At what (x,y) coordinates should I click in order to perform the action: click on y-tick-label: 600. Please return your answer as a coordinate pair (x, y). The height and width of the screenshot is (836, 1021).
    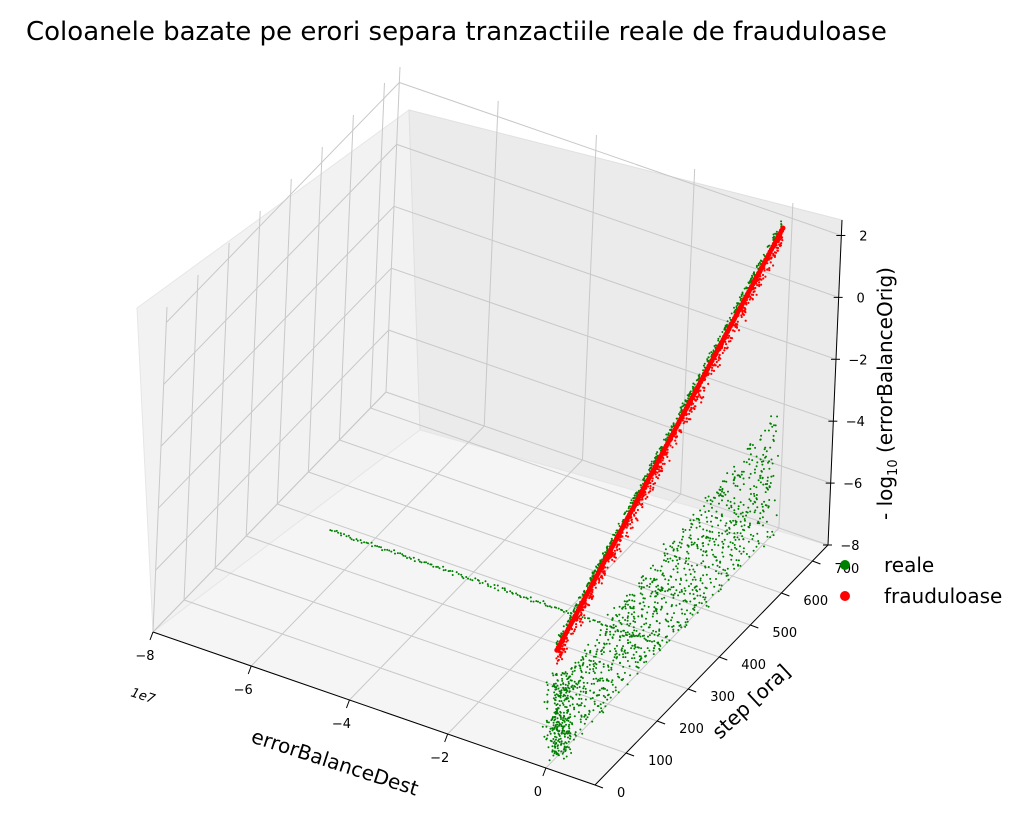
    Looking at the image, I should click on (815, 601).